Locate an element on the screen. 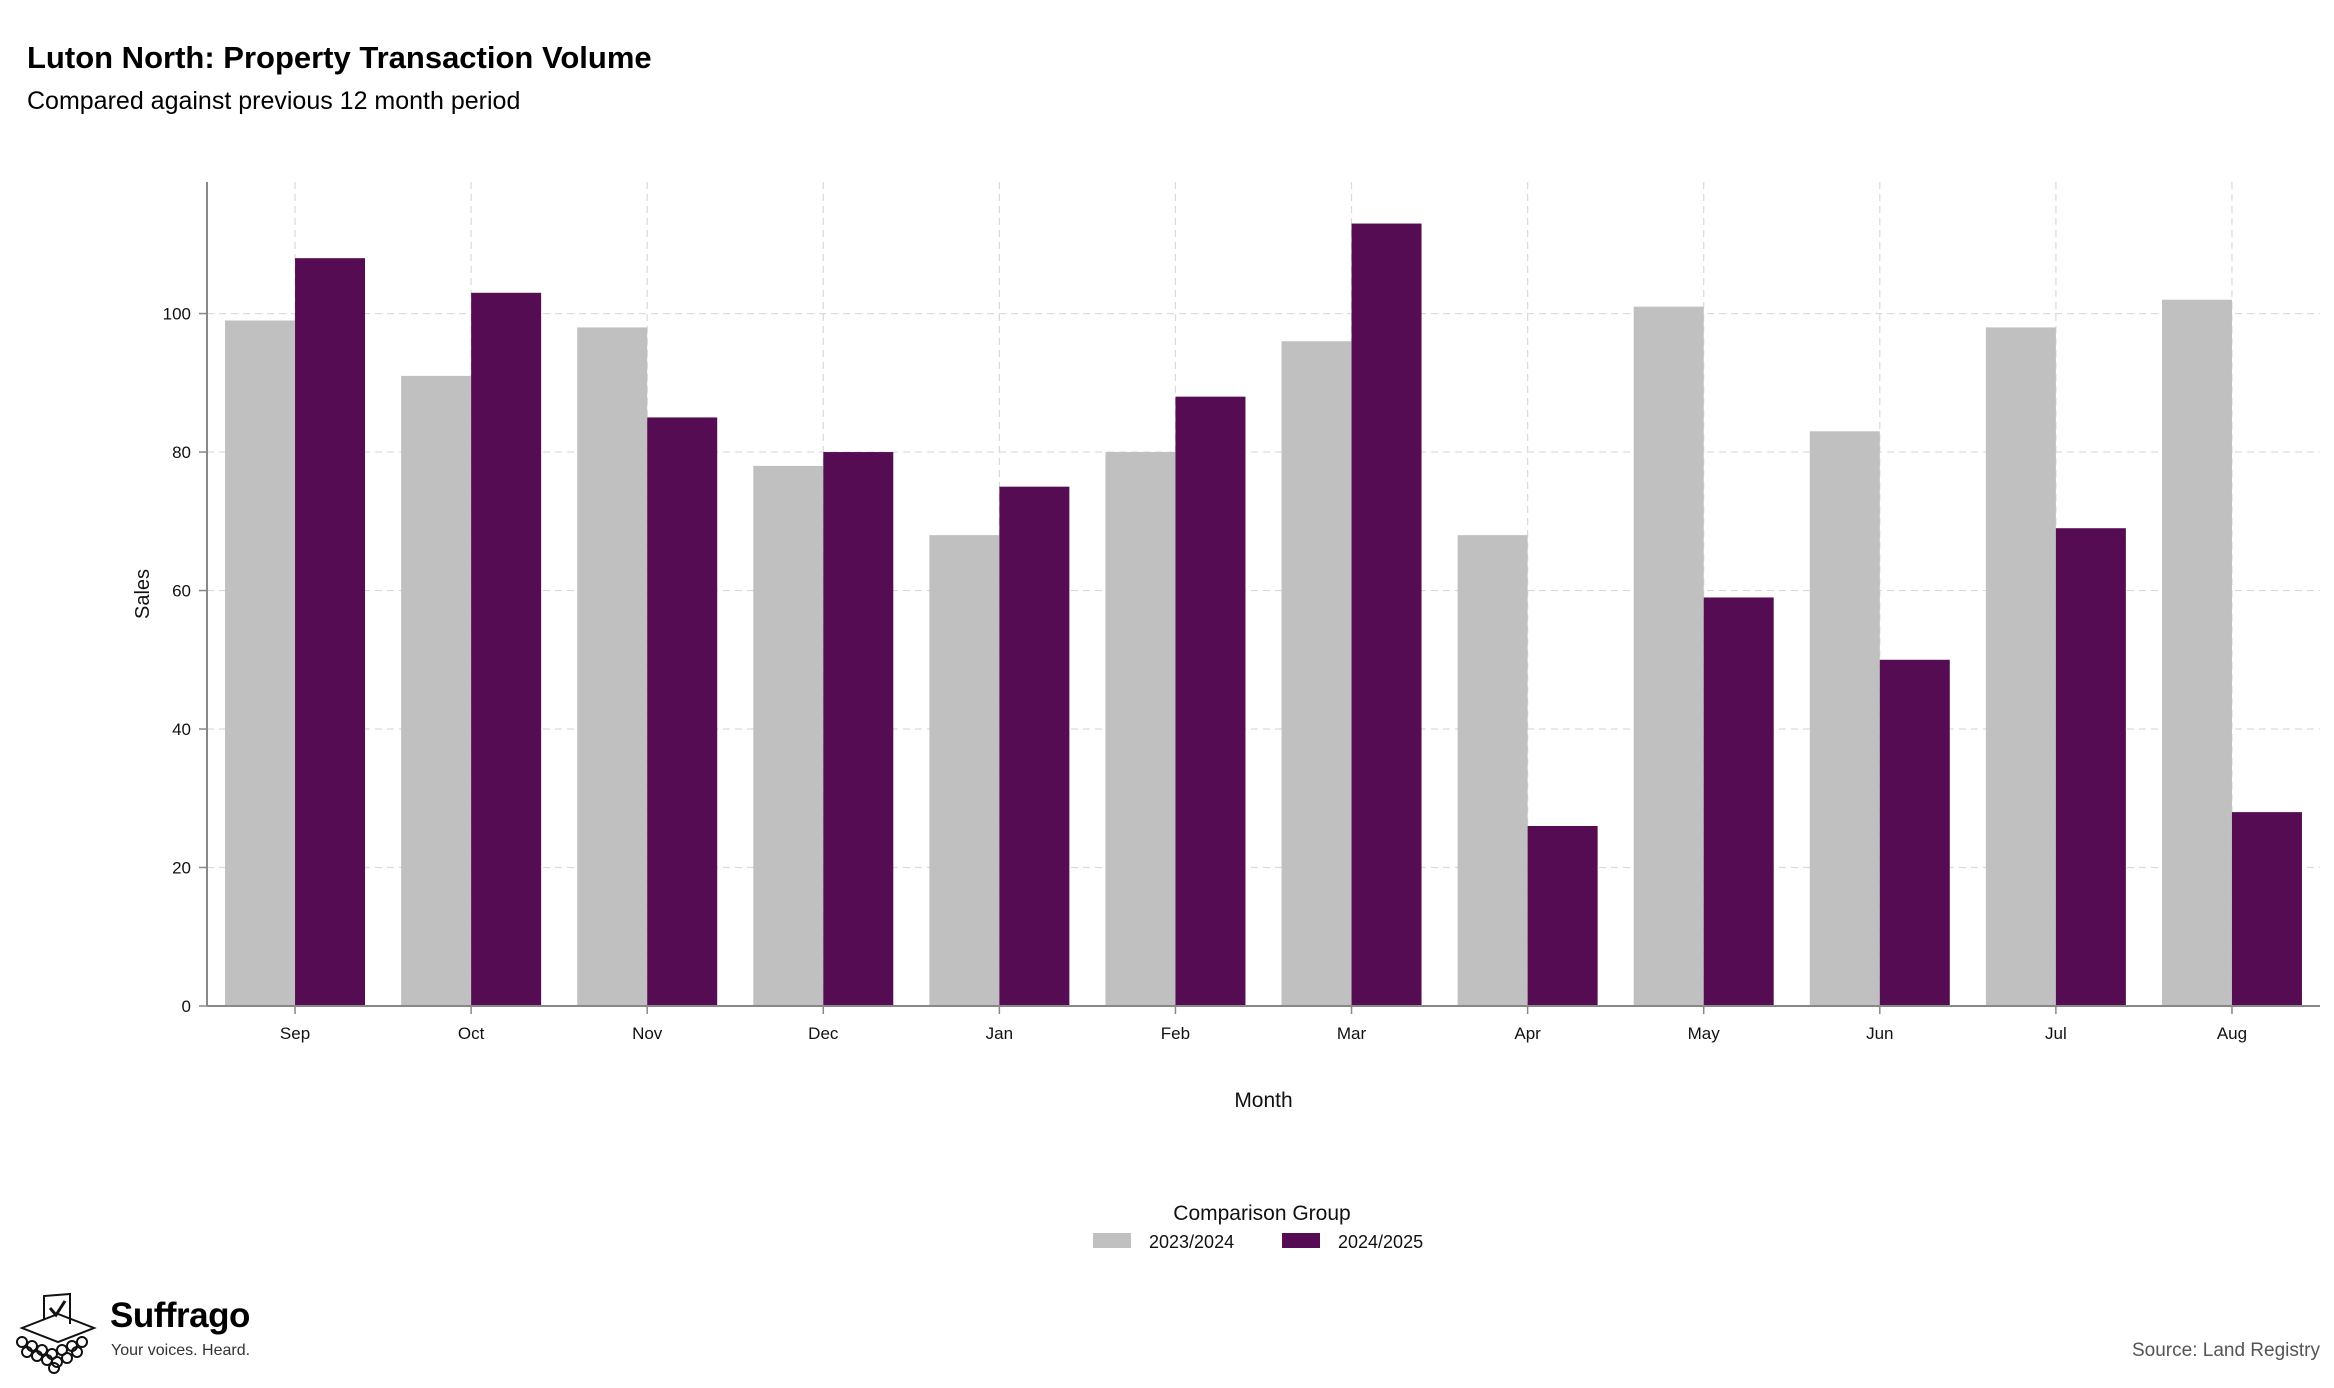  x-tick-label: Jun is located at coordinates (1879, 1033).